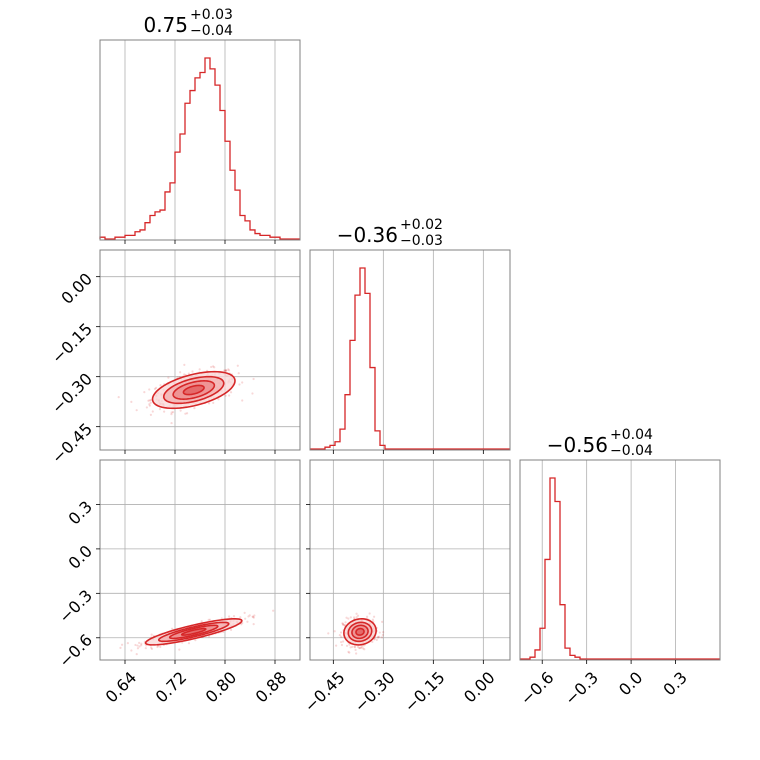  What do you see at coordinates (620, 568) in the screenshot?
I see `histogram-step-line` at bounding box center [620, 568].